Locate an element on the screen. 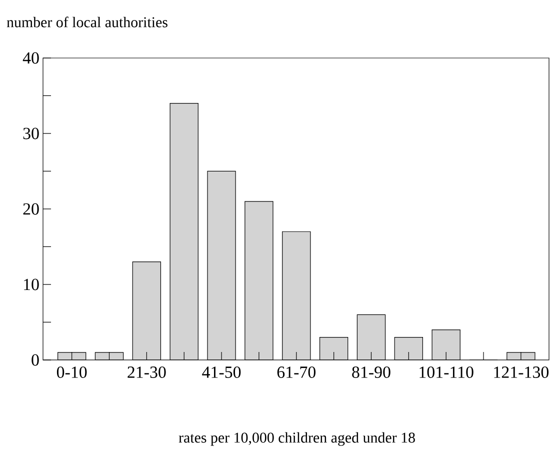  x-tick-label: 0-10 is located at coordinates (71, 372).